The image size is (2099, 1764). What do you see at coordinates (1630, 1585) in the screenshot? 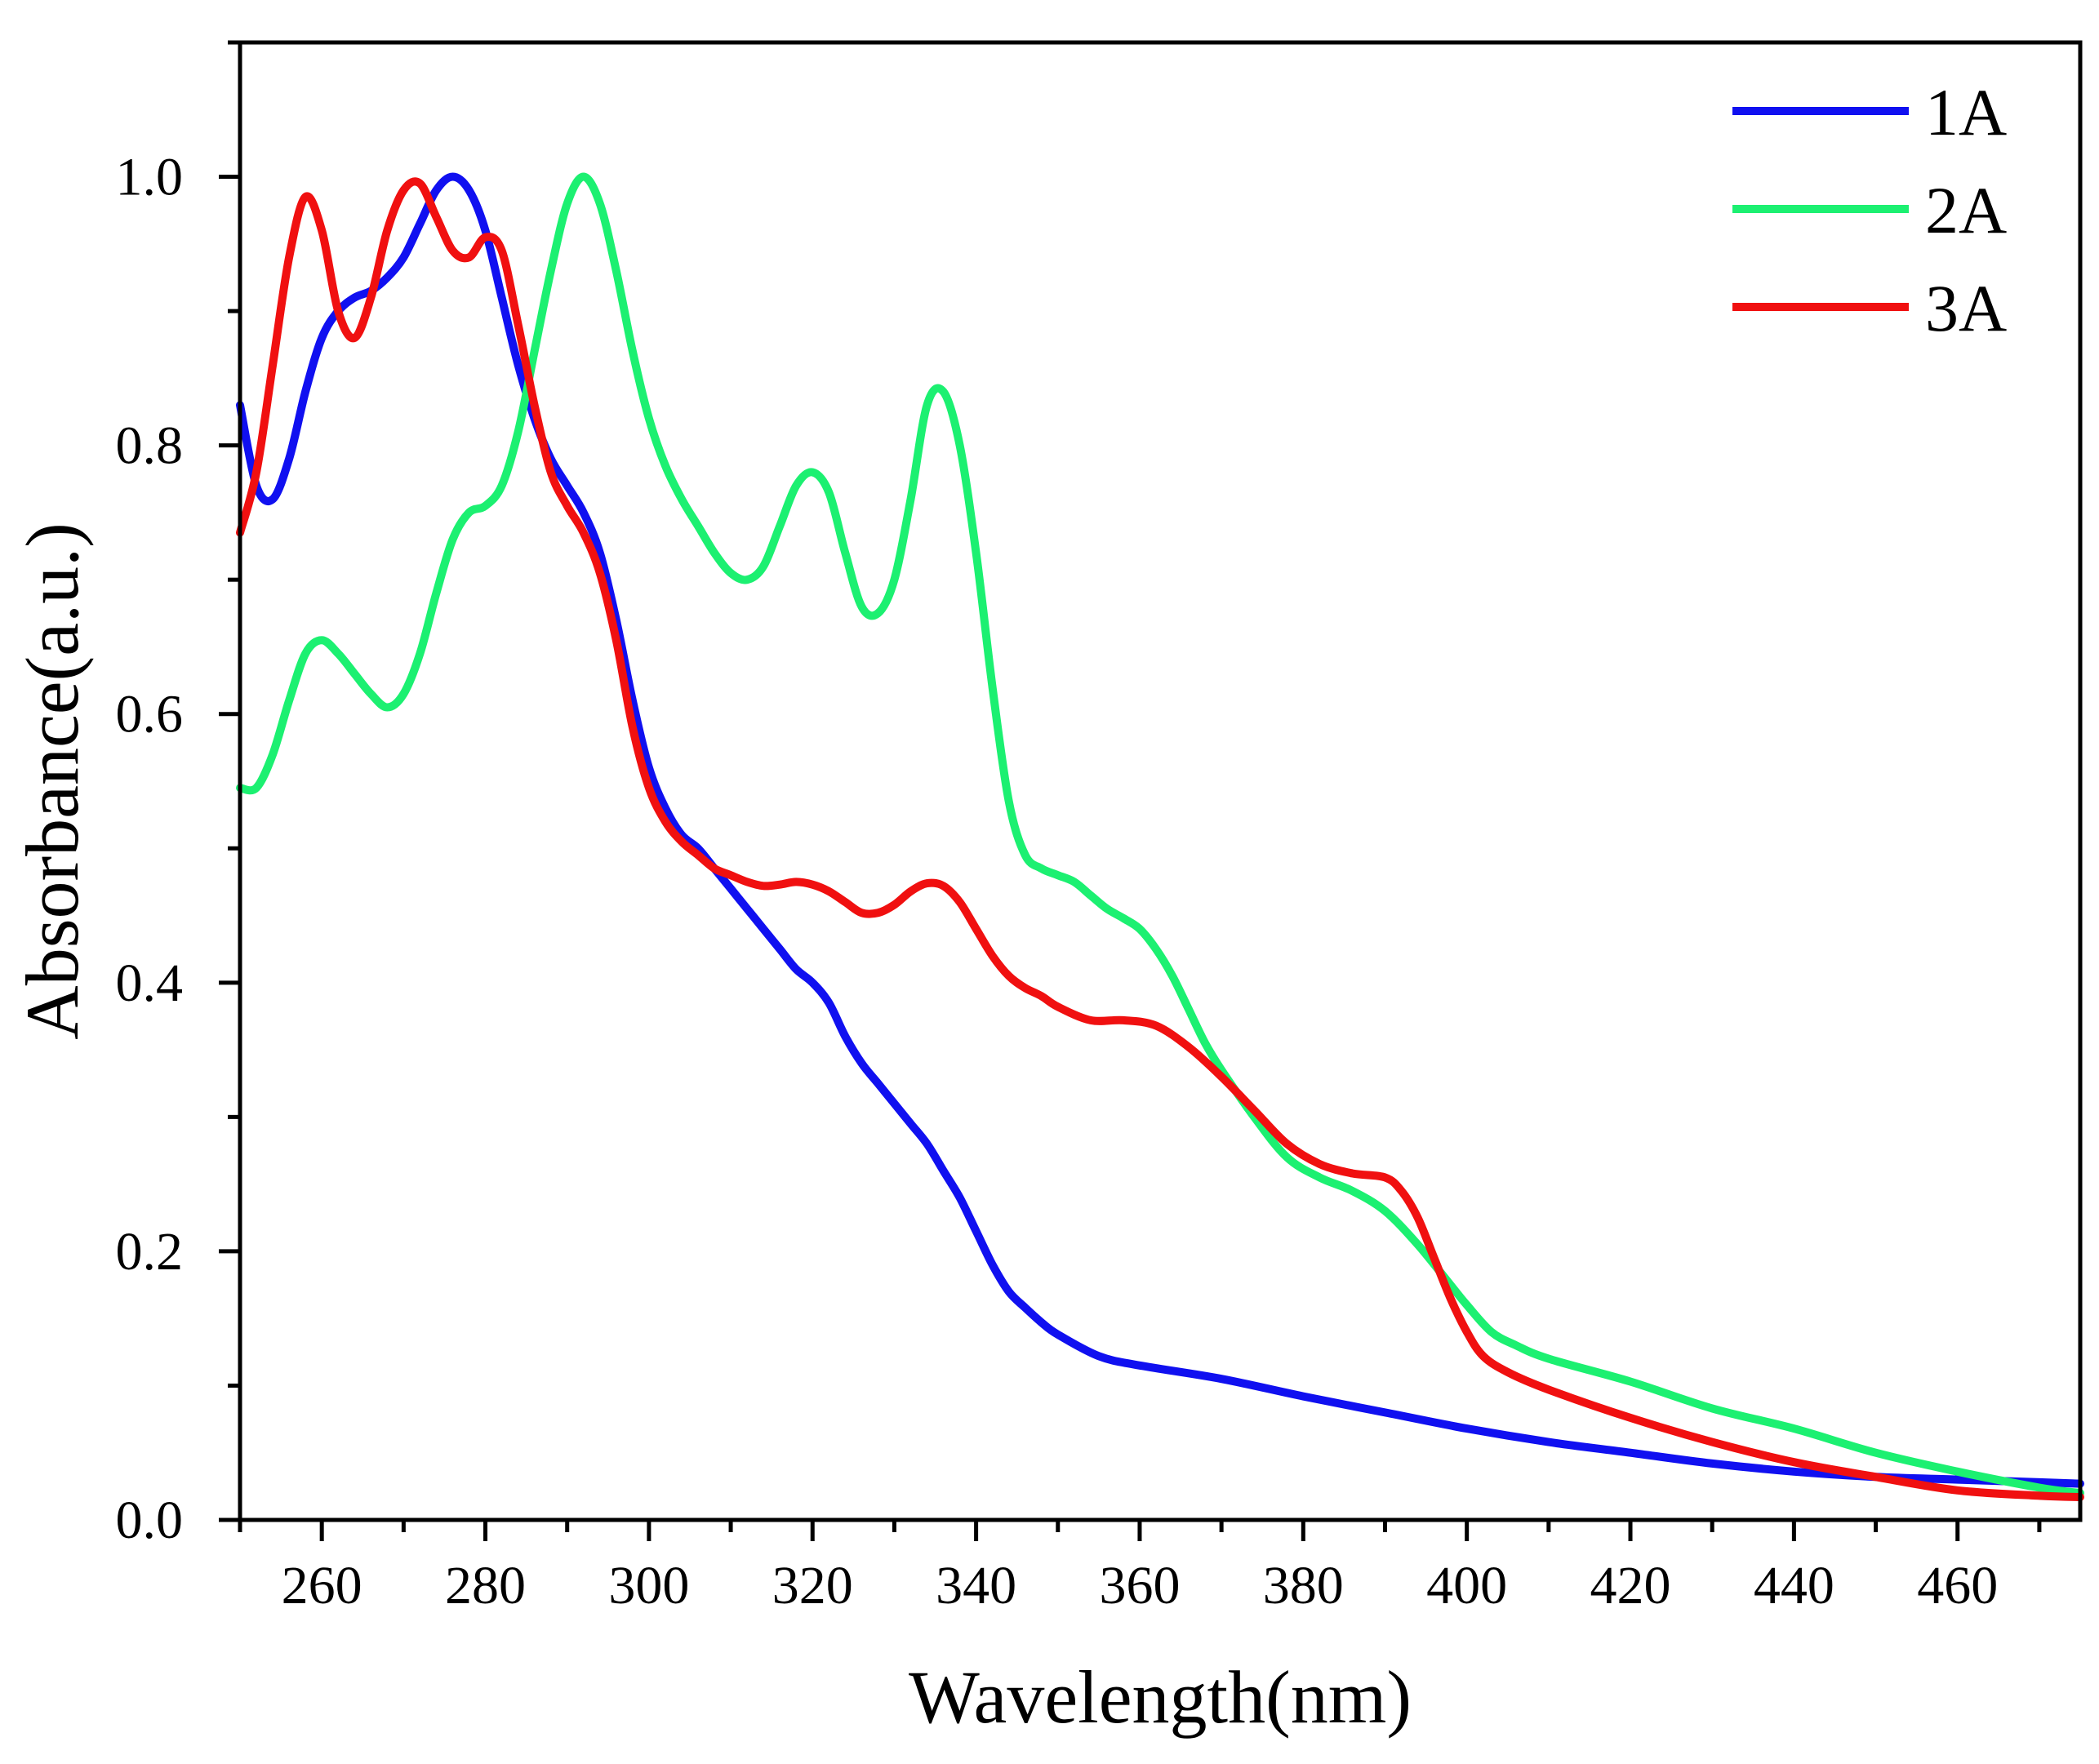
I see `x-tick-label: 420` at bounding box center [1630, 1585].